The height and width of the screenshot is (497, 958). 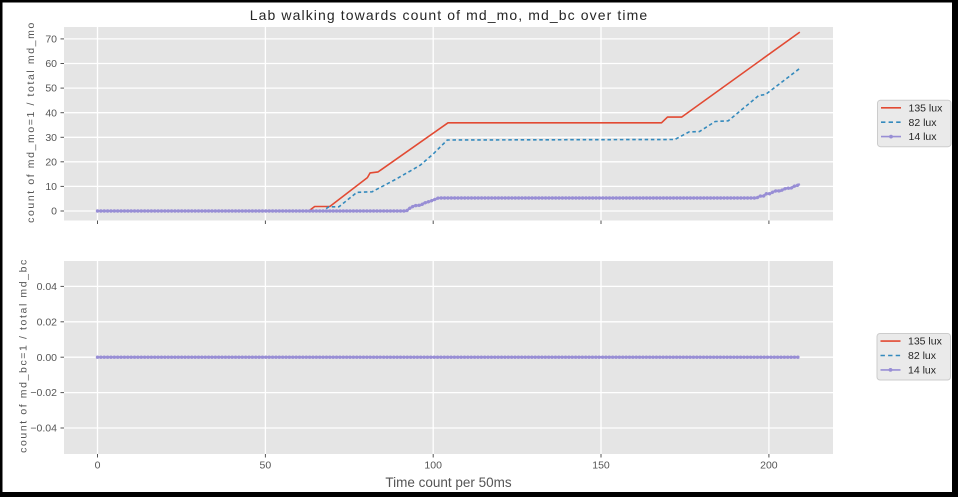 What do you see at coordinates (43, 429) in the screenshot?
I see `svg-text: −0.04` at bounding box center [43, 429].